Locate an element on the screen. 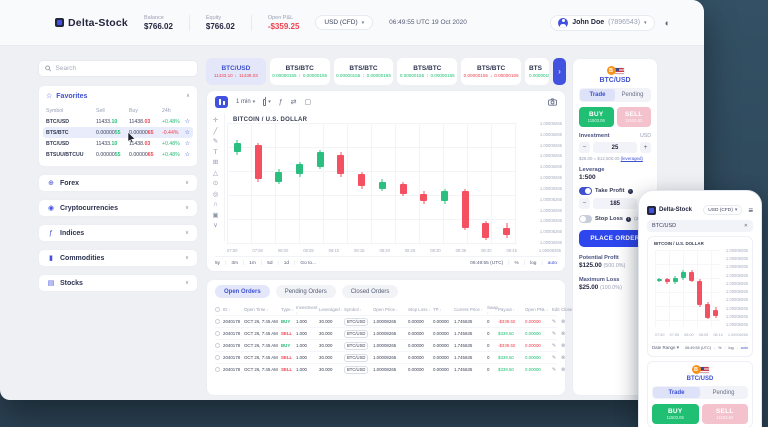 The height and width of the screenshot is (427, 768). lock-icon: ▣ is located at coordinates (215, 215).